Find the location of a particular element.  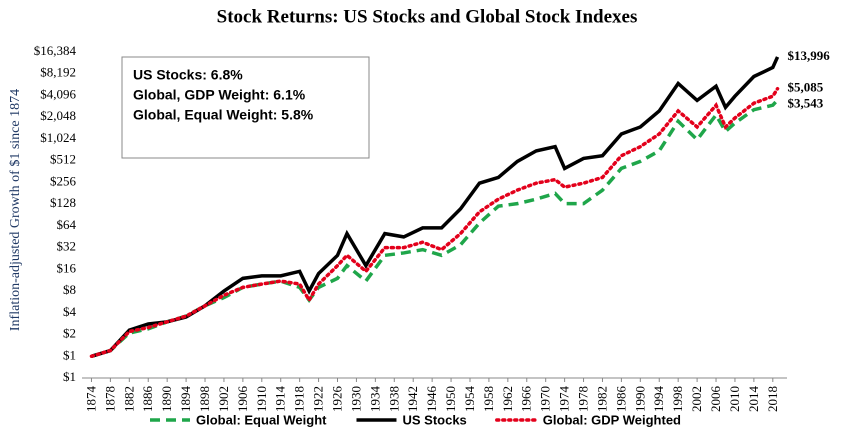

y-tick-label: $128 is located at coordinates (63, 202).